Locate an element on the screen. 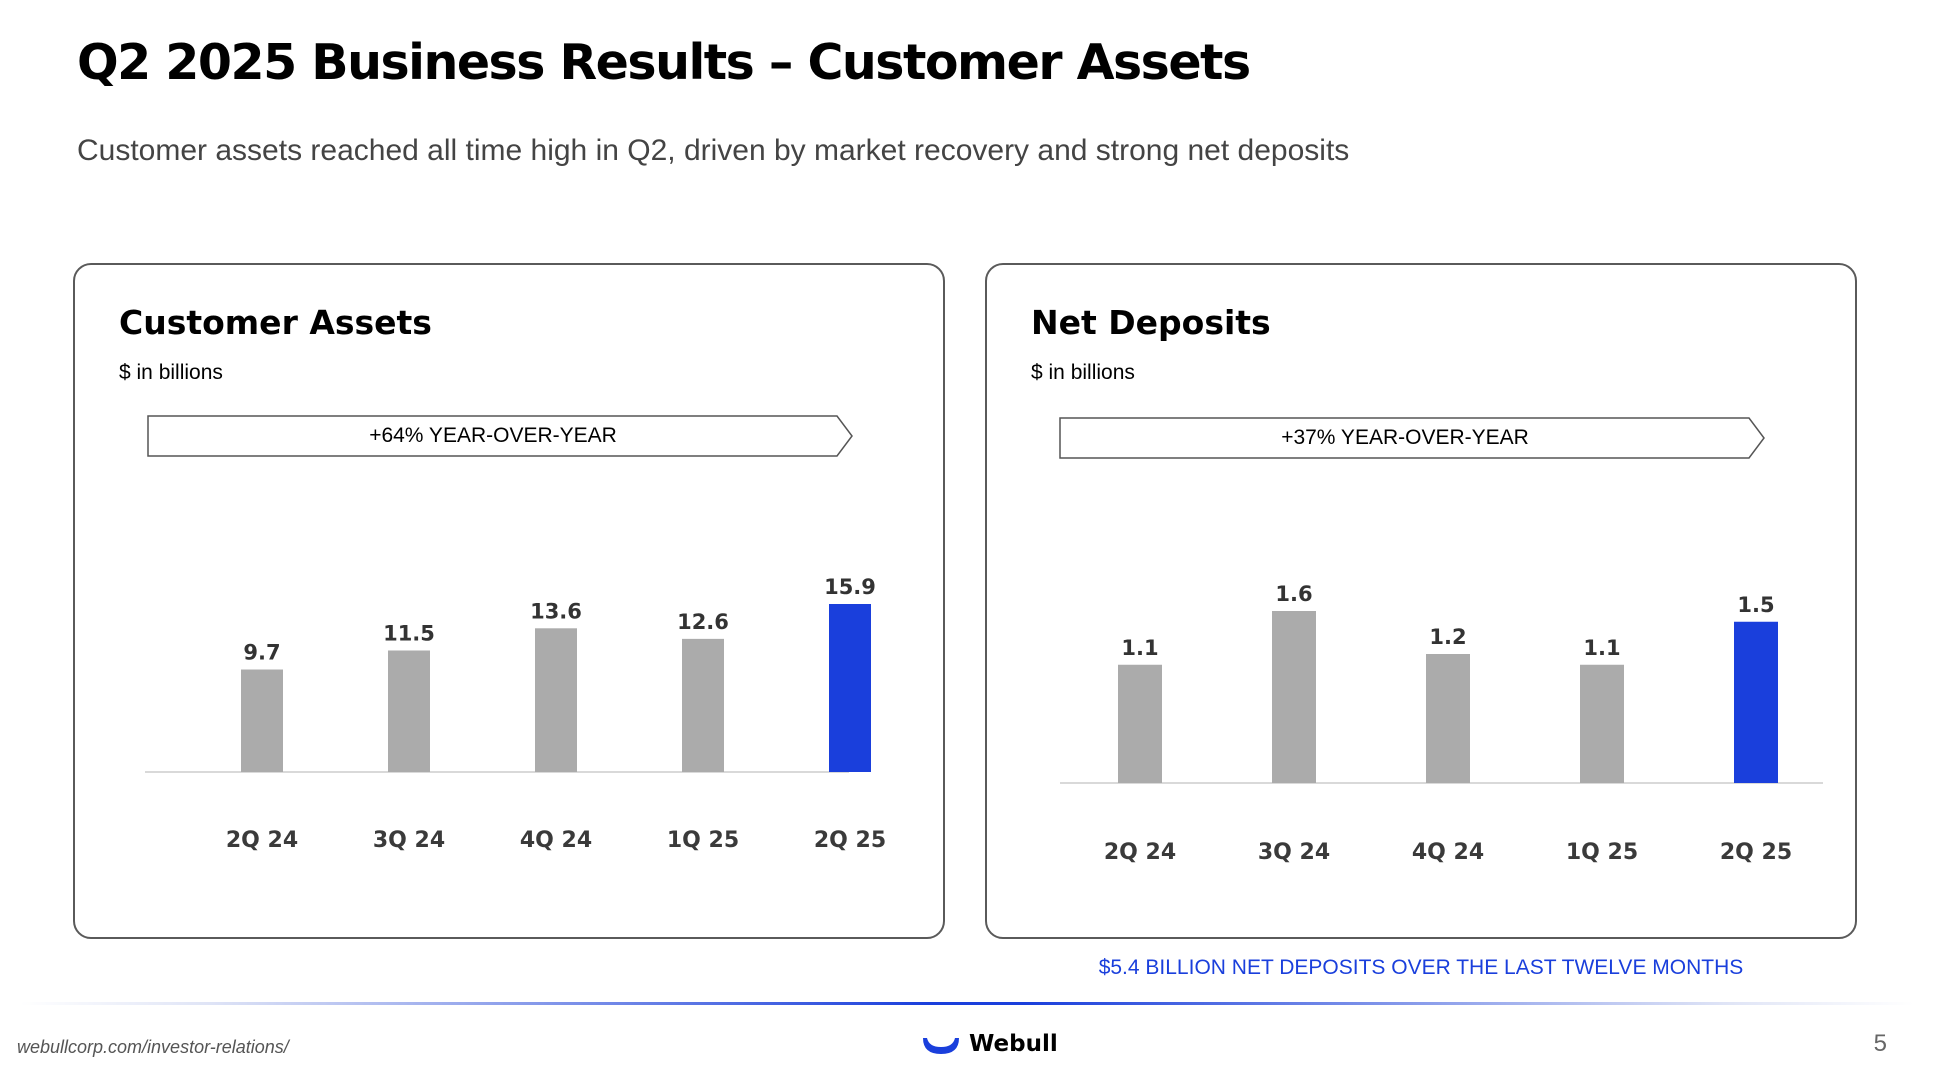  chart-title: Customer Assets is located at coordinates (275, 322).